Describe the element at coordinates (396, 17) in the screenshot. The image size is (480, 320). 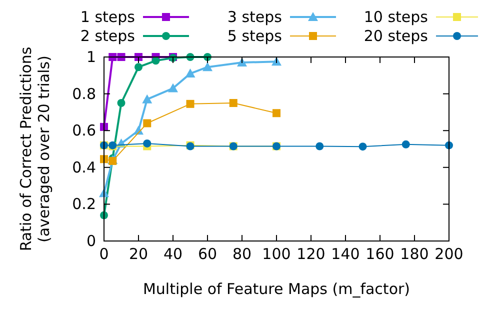
I see `legend-label: 10 steps` at that location.